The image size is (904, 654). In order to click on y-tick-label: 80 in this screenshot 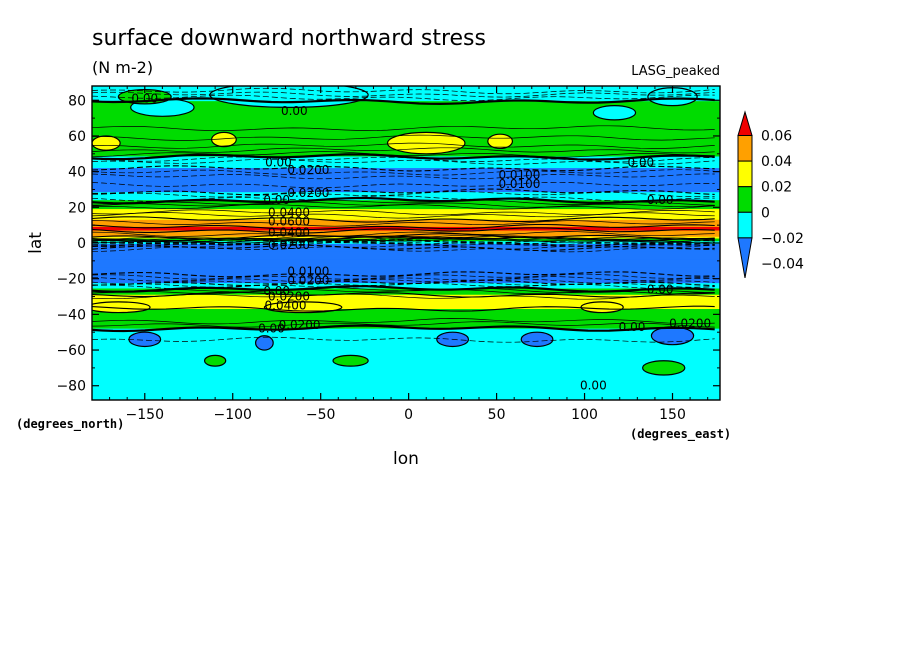, I will do `click(77, 101)`.